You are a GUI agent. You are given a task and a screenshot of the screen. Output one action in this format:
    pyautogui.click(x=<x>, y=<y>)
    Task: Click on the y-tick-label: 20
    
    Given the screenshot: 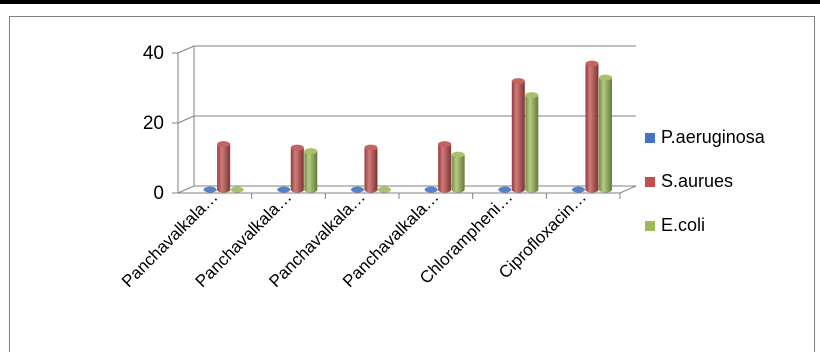 What is the action you would take?
    pyautogui.click(x=153, y=123)
    